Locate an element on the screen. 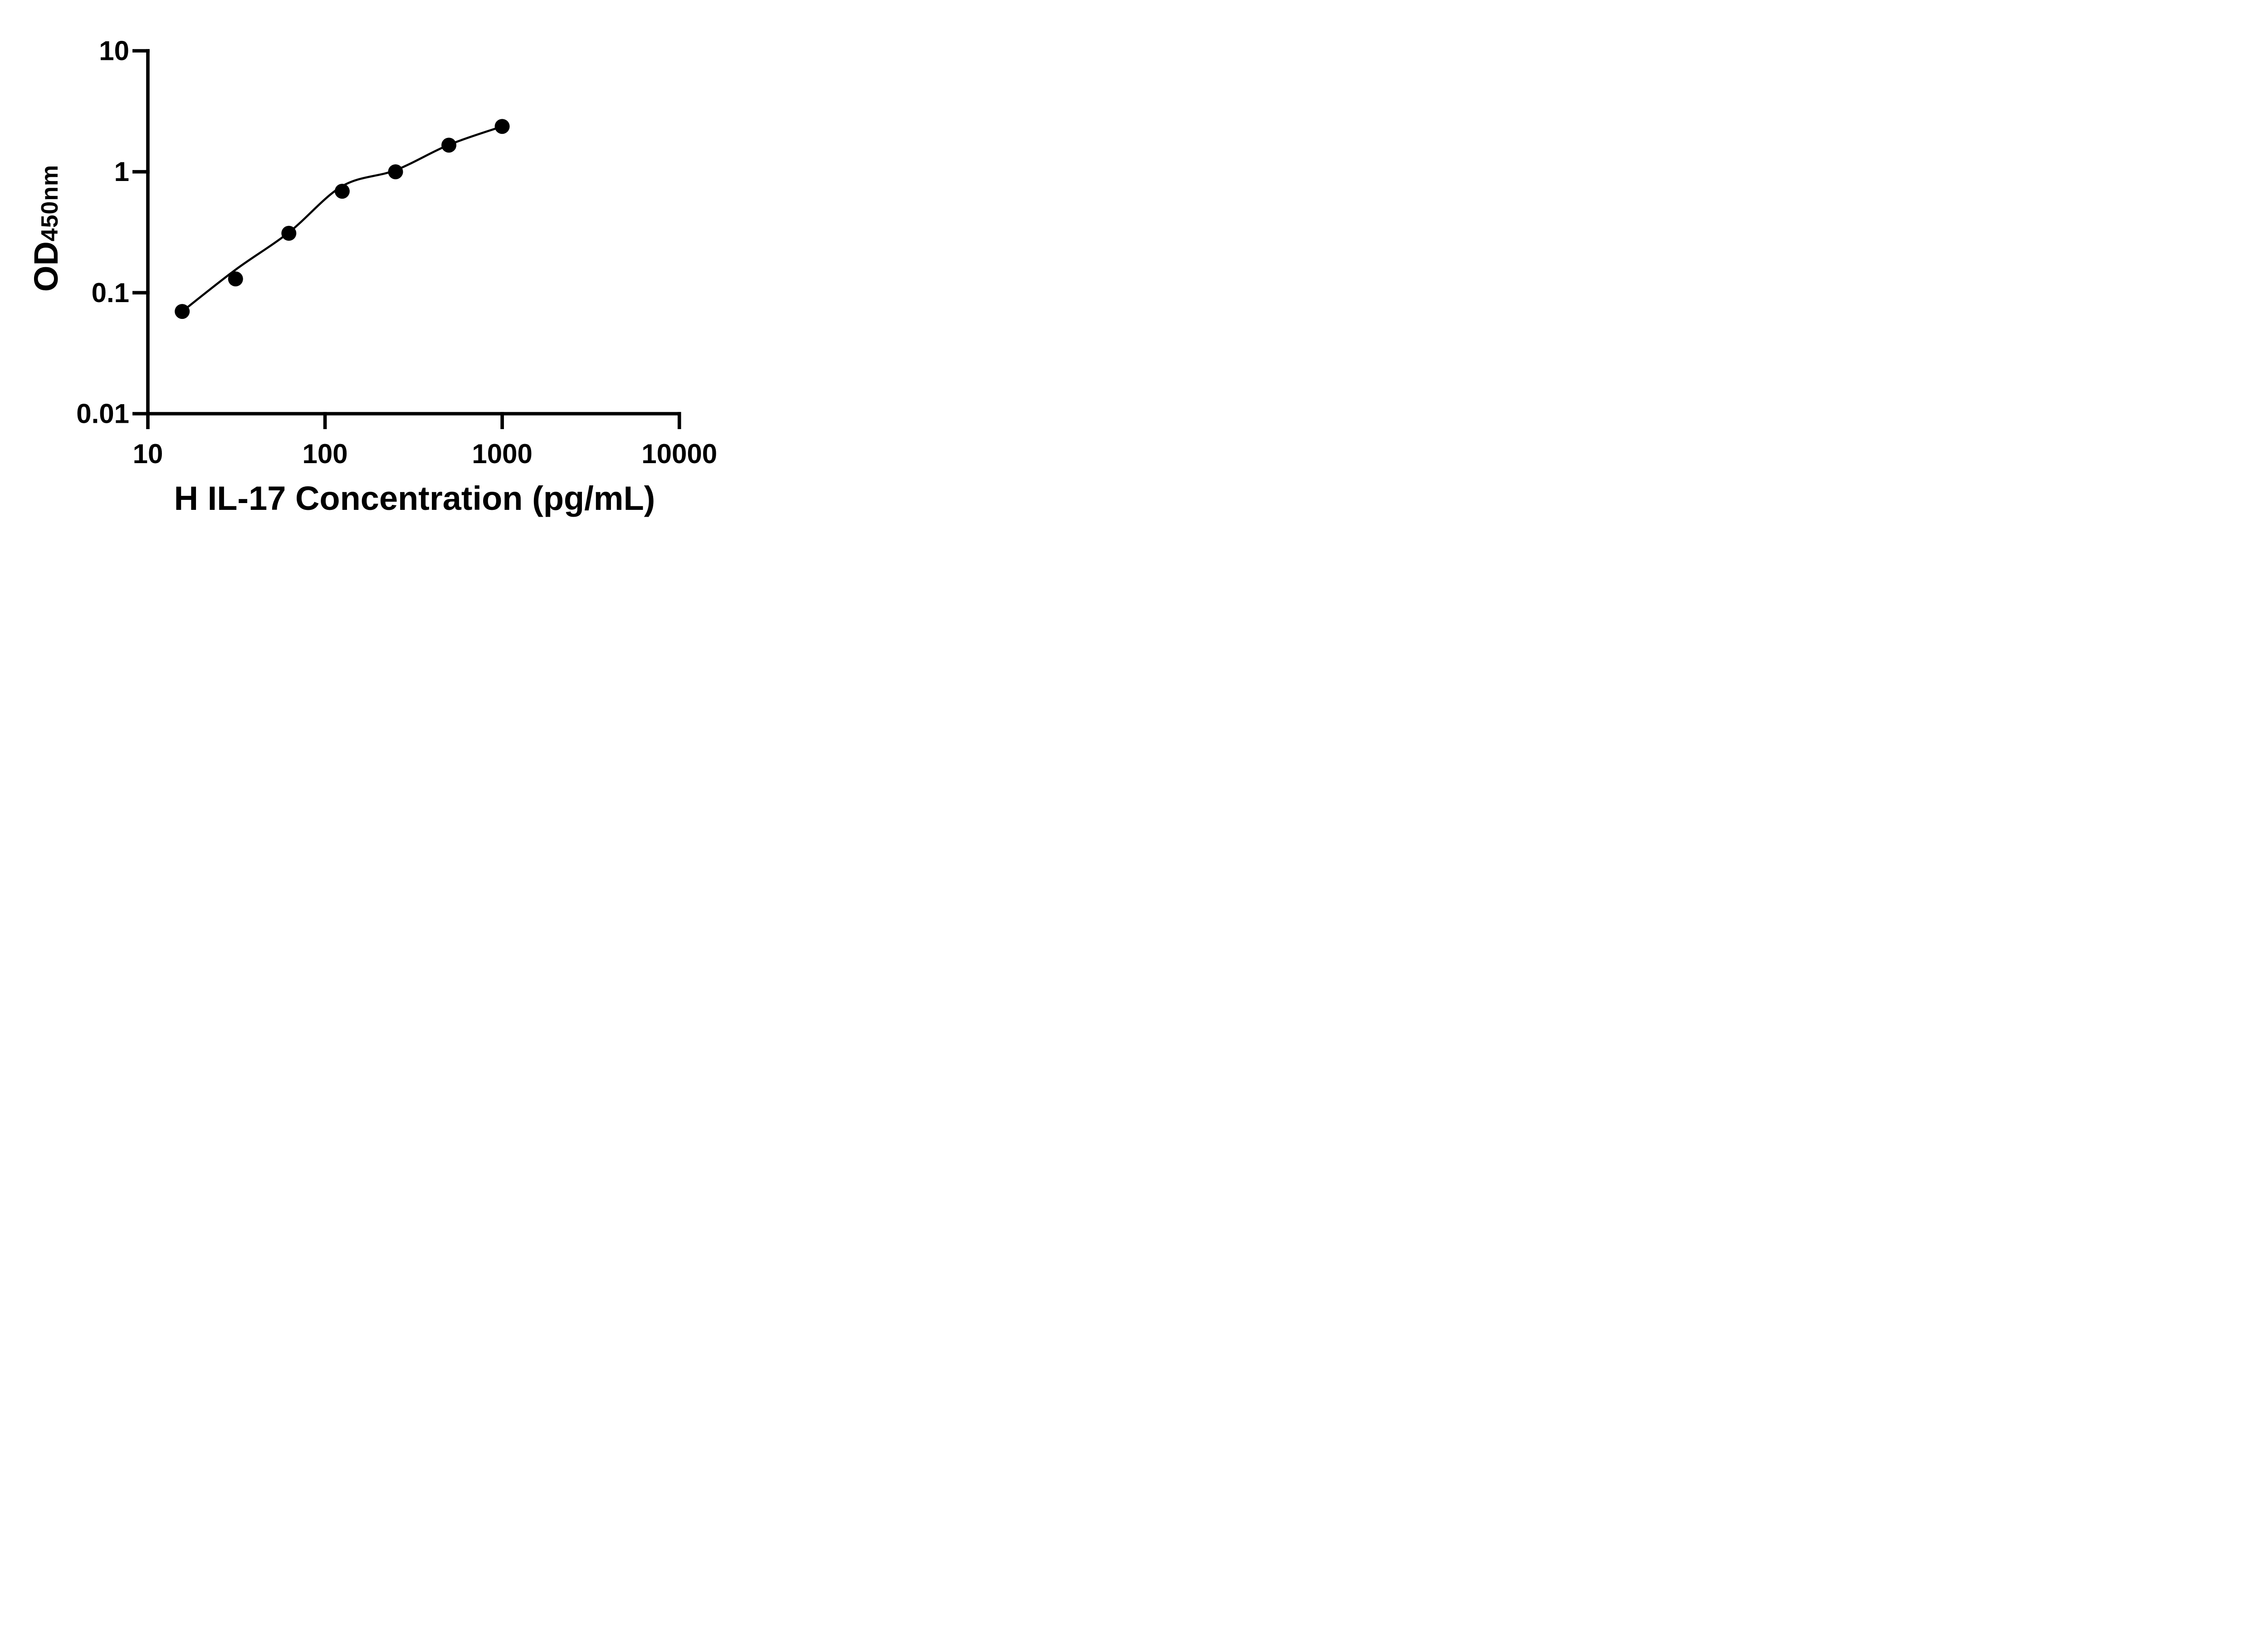 The image size is (2268, 1633). y-axis-title: OD450nm is located at coordinates (46, 228).